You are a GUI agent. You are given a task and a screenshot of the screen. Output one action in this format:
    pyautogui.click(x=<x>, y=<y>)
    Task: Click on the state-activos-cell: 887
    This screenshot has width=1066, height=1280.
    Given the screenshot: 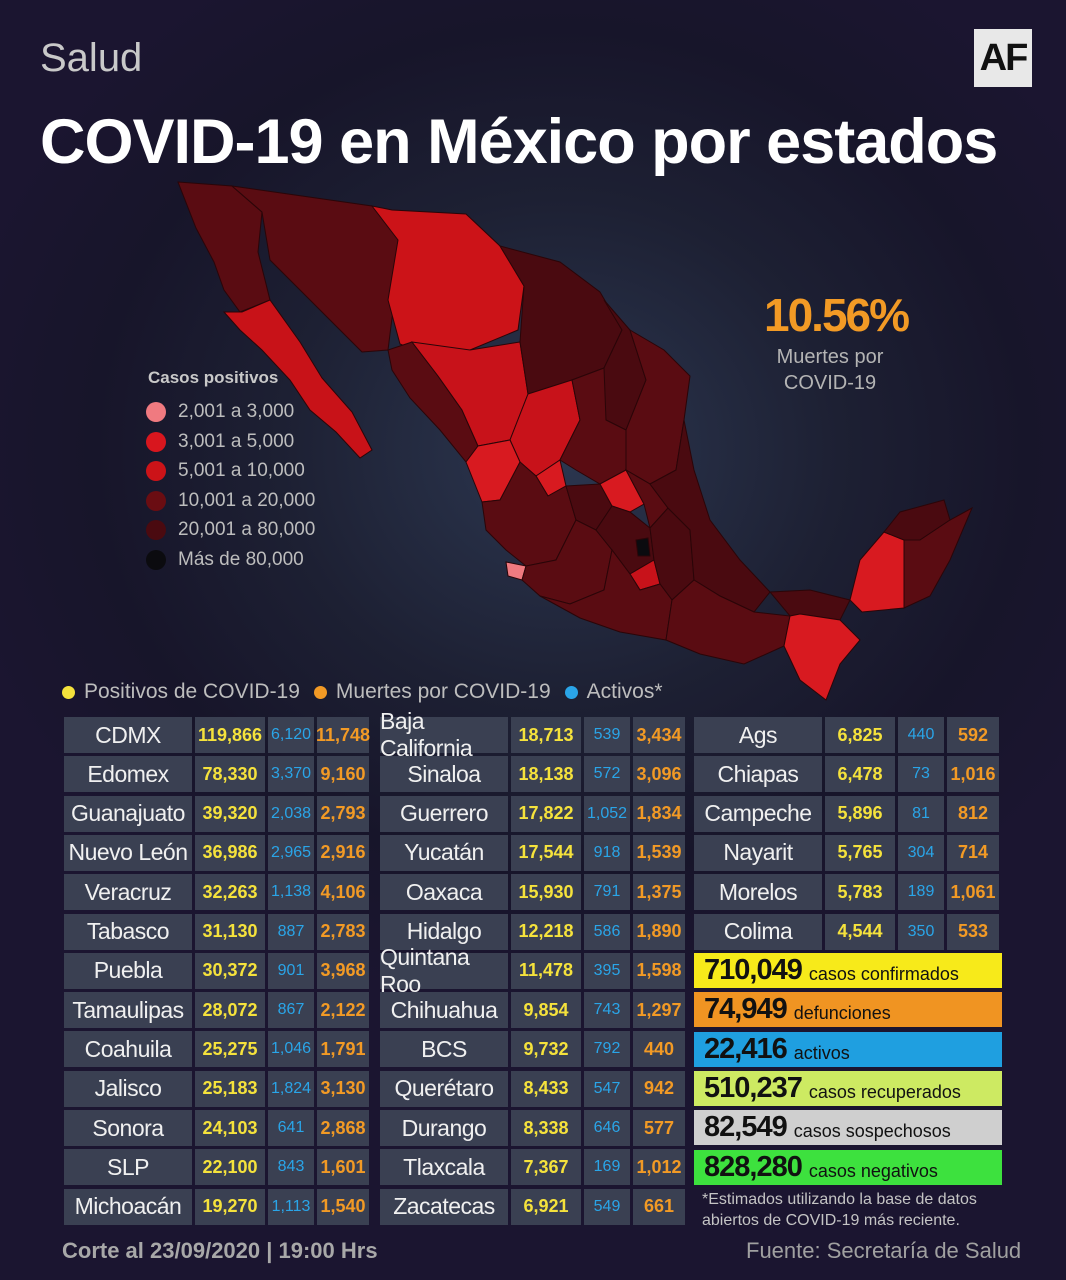 What is the action you would take?
    pyautogui.click(x=291, y=931)
    